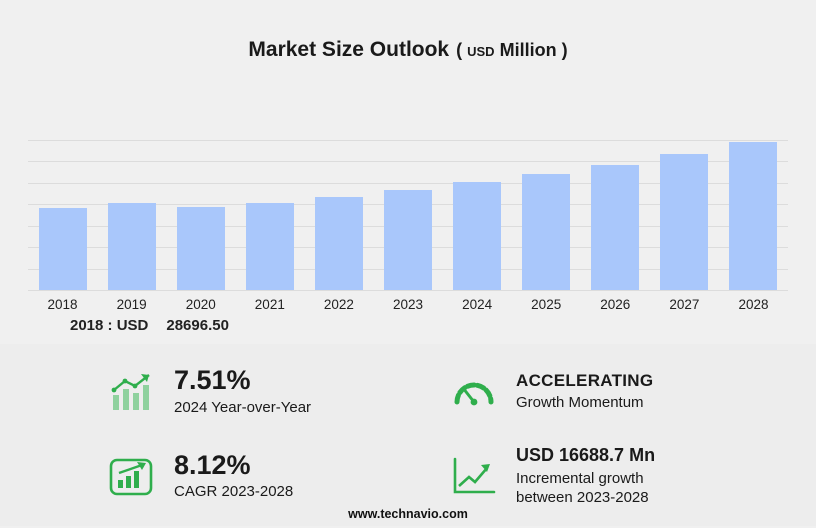  What do you see at coordinates (349, 49) in the screenshot?
I see `chart-title-text: Market Size Outlook` at bounding box center [349, 49].